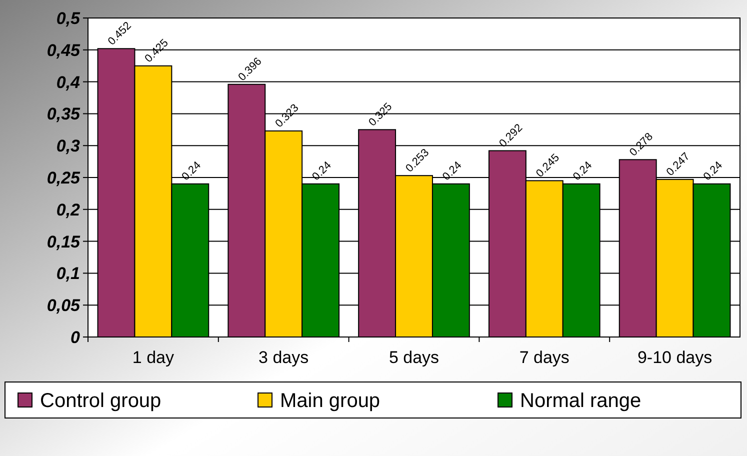  What do you see at coordinates (101, 401) in the screenshot?
I see `legend-label: Control group` at bounding box center [101, 401].